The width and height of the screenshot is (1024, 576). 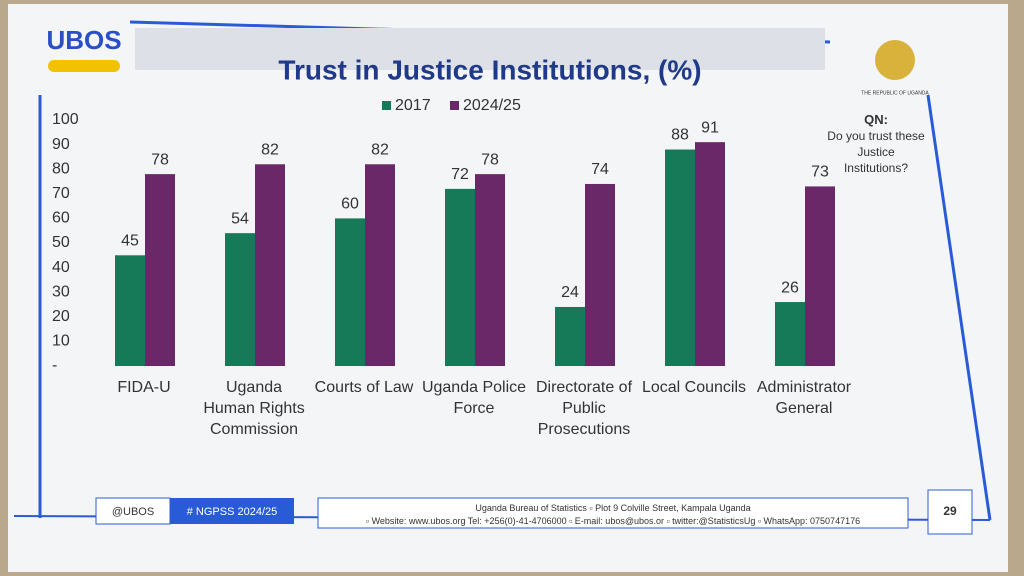 I want to click on y-tick-label: 100, so click(x=65, y=119).